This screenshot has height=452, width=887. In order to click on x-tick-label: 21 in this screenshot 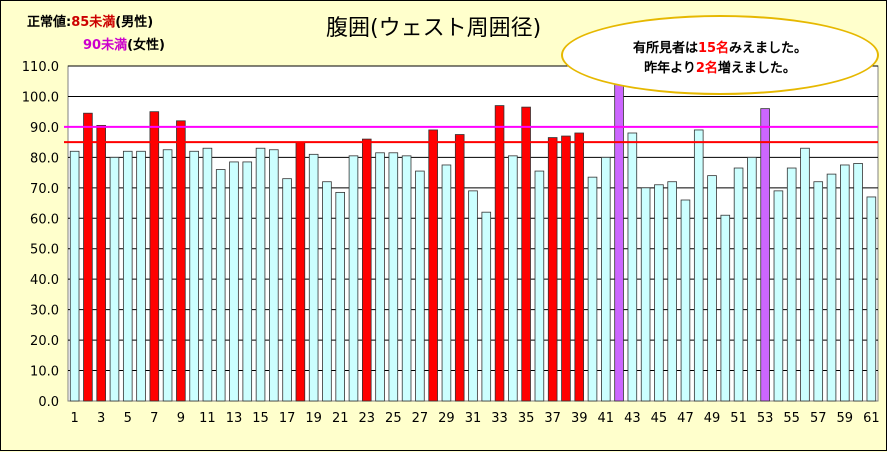, I will do `click(340, 418)`.